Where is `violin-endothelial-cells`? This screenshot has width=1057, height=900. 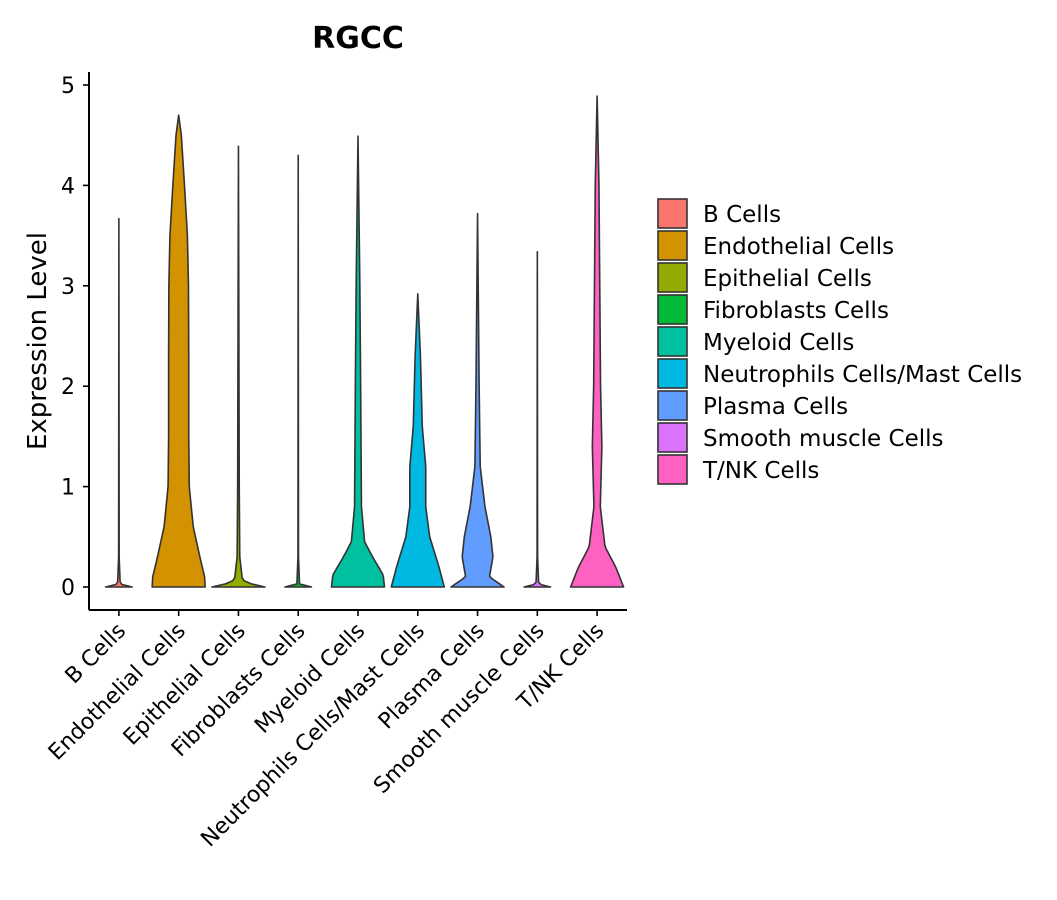 violin-endothelial-cells is located at coordinates (178, 351).